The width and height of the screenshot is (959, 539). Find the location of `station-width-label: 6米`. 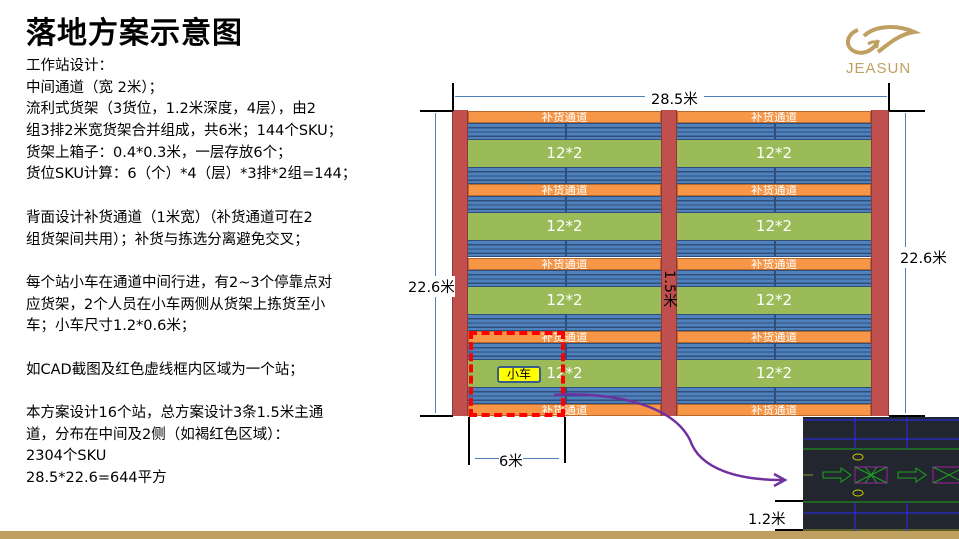

station-width-label: 6米 is located at coordinates (511, 460).